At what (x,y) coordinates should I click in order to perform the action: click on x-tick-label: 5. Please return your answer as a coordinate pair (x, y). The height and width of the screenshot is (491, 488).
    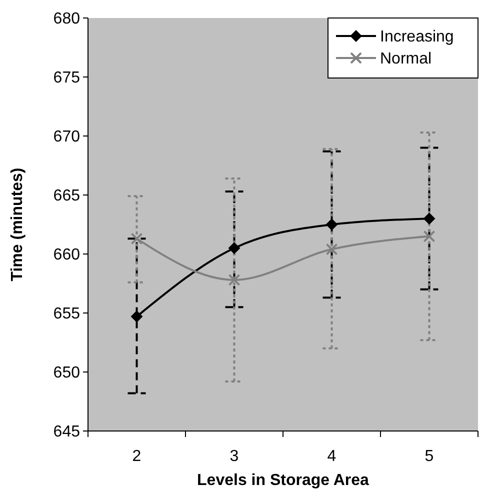
    Looking at the image, I should click on (429, 456).